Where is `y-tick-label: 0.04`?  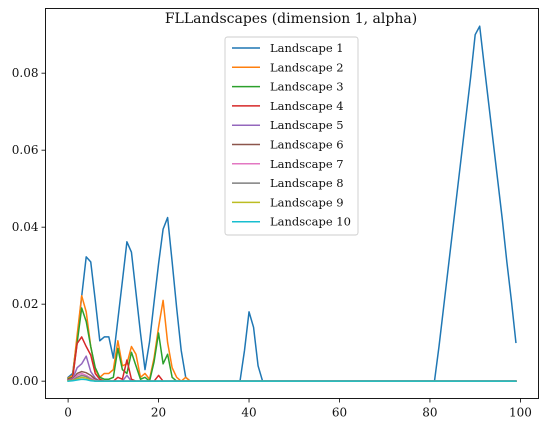
y-tick-label: 0.04 is located at coordinates (25, 227).